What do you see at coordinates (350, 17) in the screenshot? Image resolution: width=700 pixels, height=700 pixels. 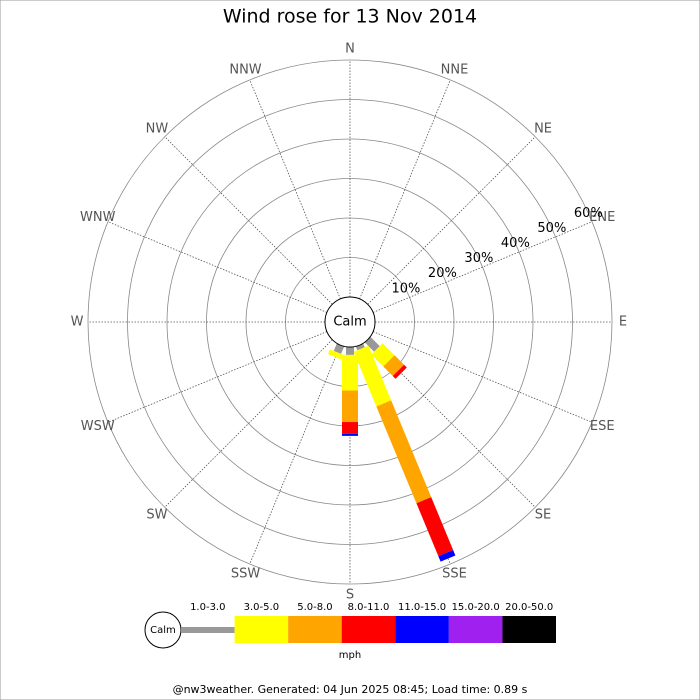 I see `chart-title: Wind rose for 13 Nov 2014` at bounding box center [350, 17].